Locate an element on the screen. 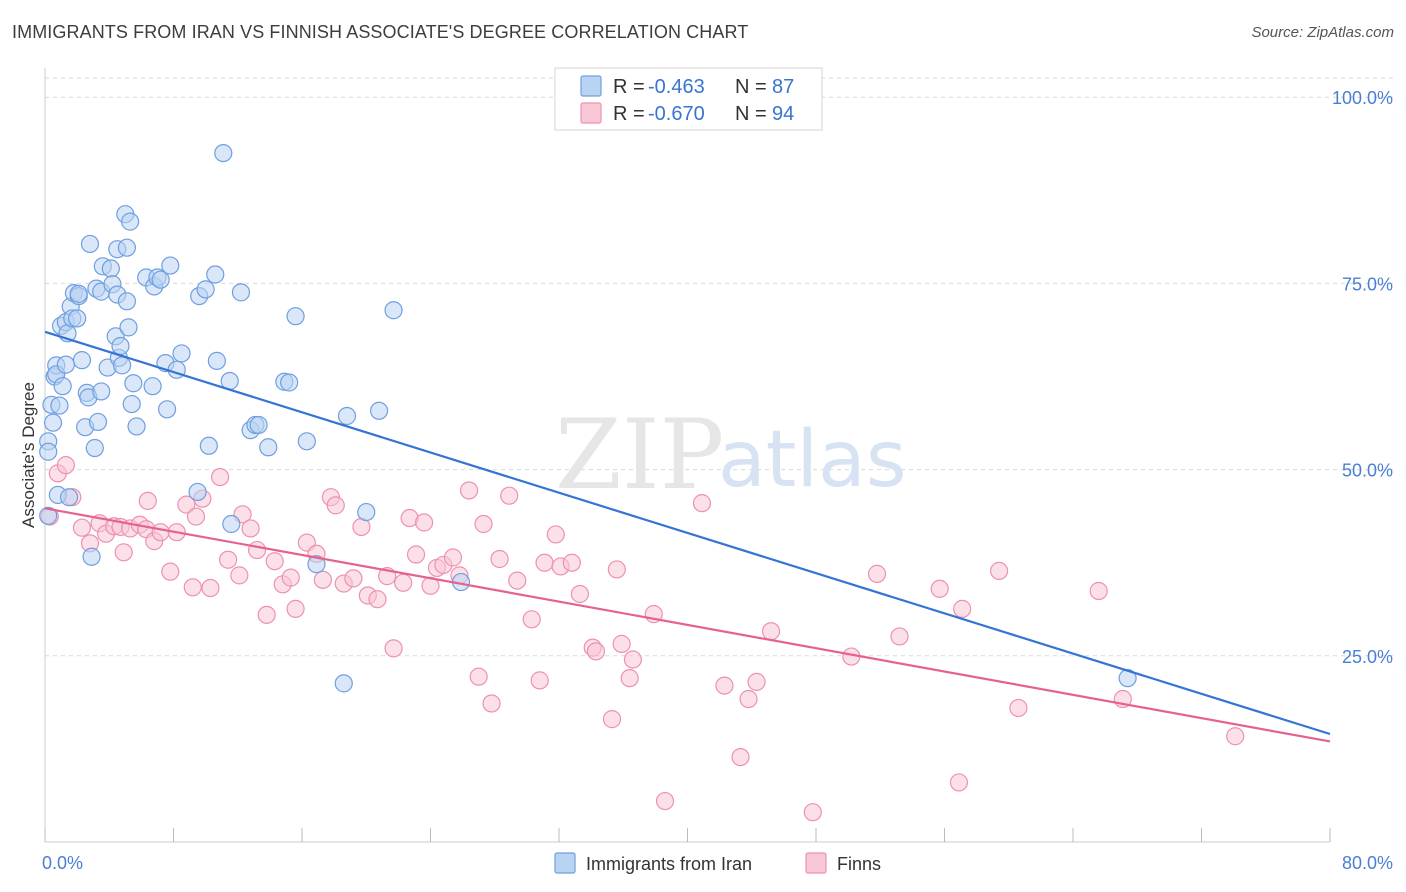 The height and width of the screenshot is (892, 1406). x-tick-label: 0.0% is located at coordinates (62, 863).